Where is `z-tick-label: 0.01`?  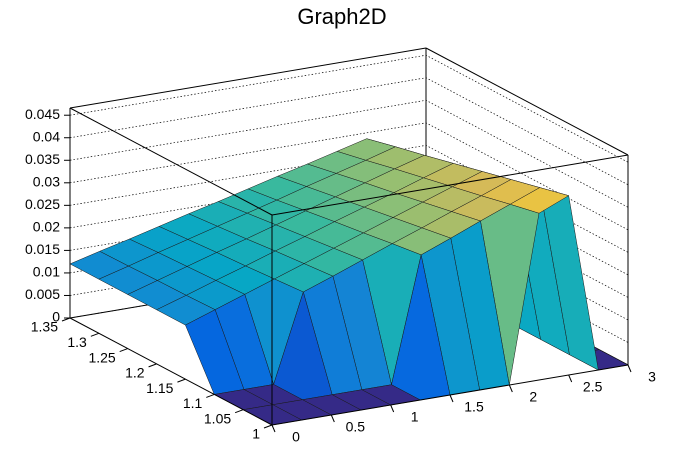 z-tick-label: 0.01 is located at coordinates (46, 272).